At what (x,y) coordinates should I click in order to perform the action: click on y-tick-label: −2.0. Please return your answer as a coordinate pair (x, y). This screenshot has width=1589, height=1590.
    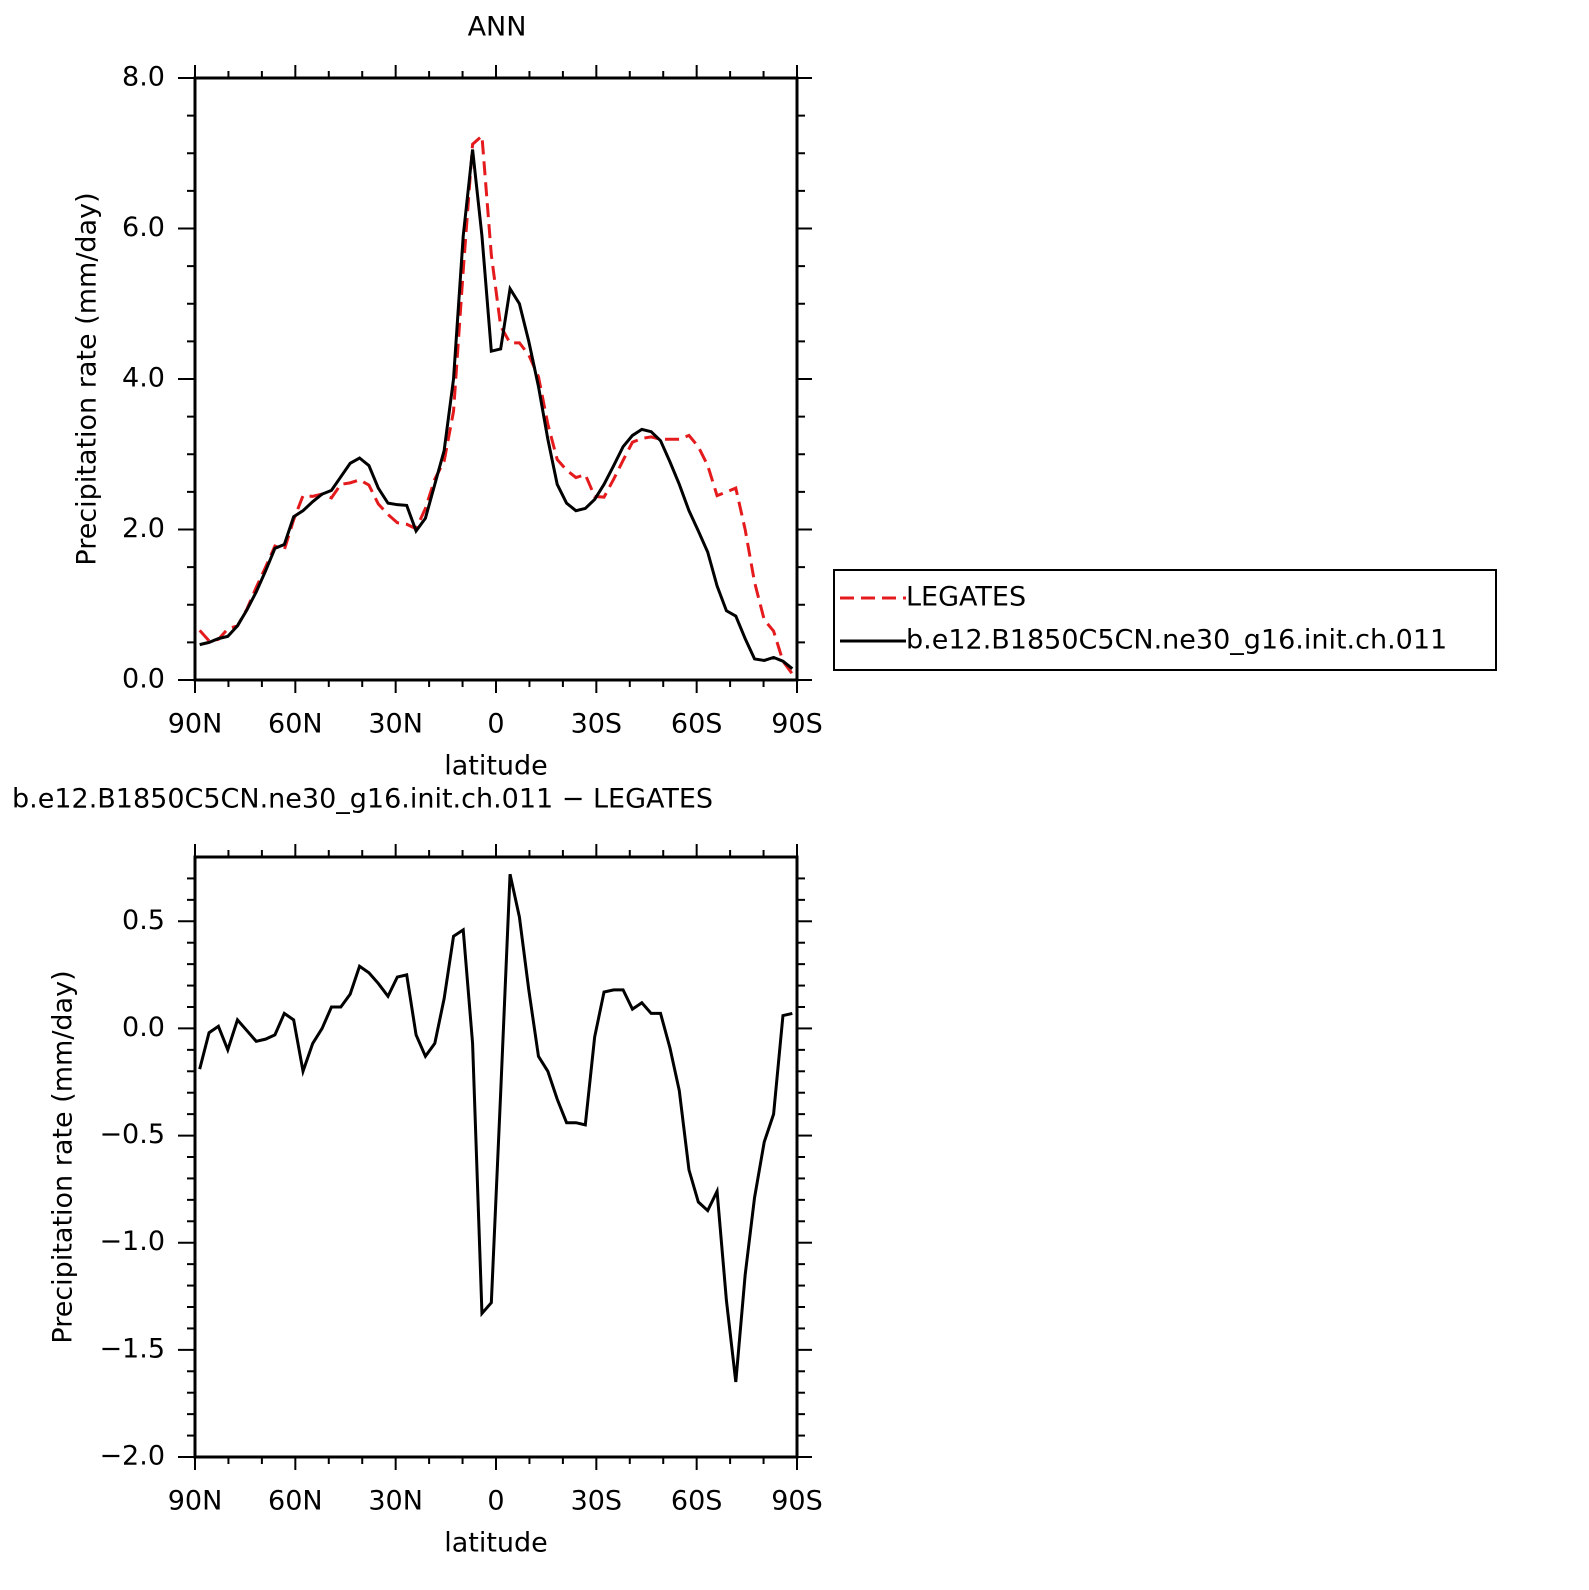
    Looking at the image, I should click on (132, 1456).